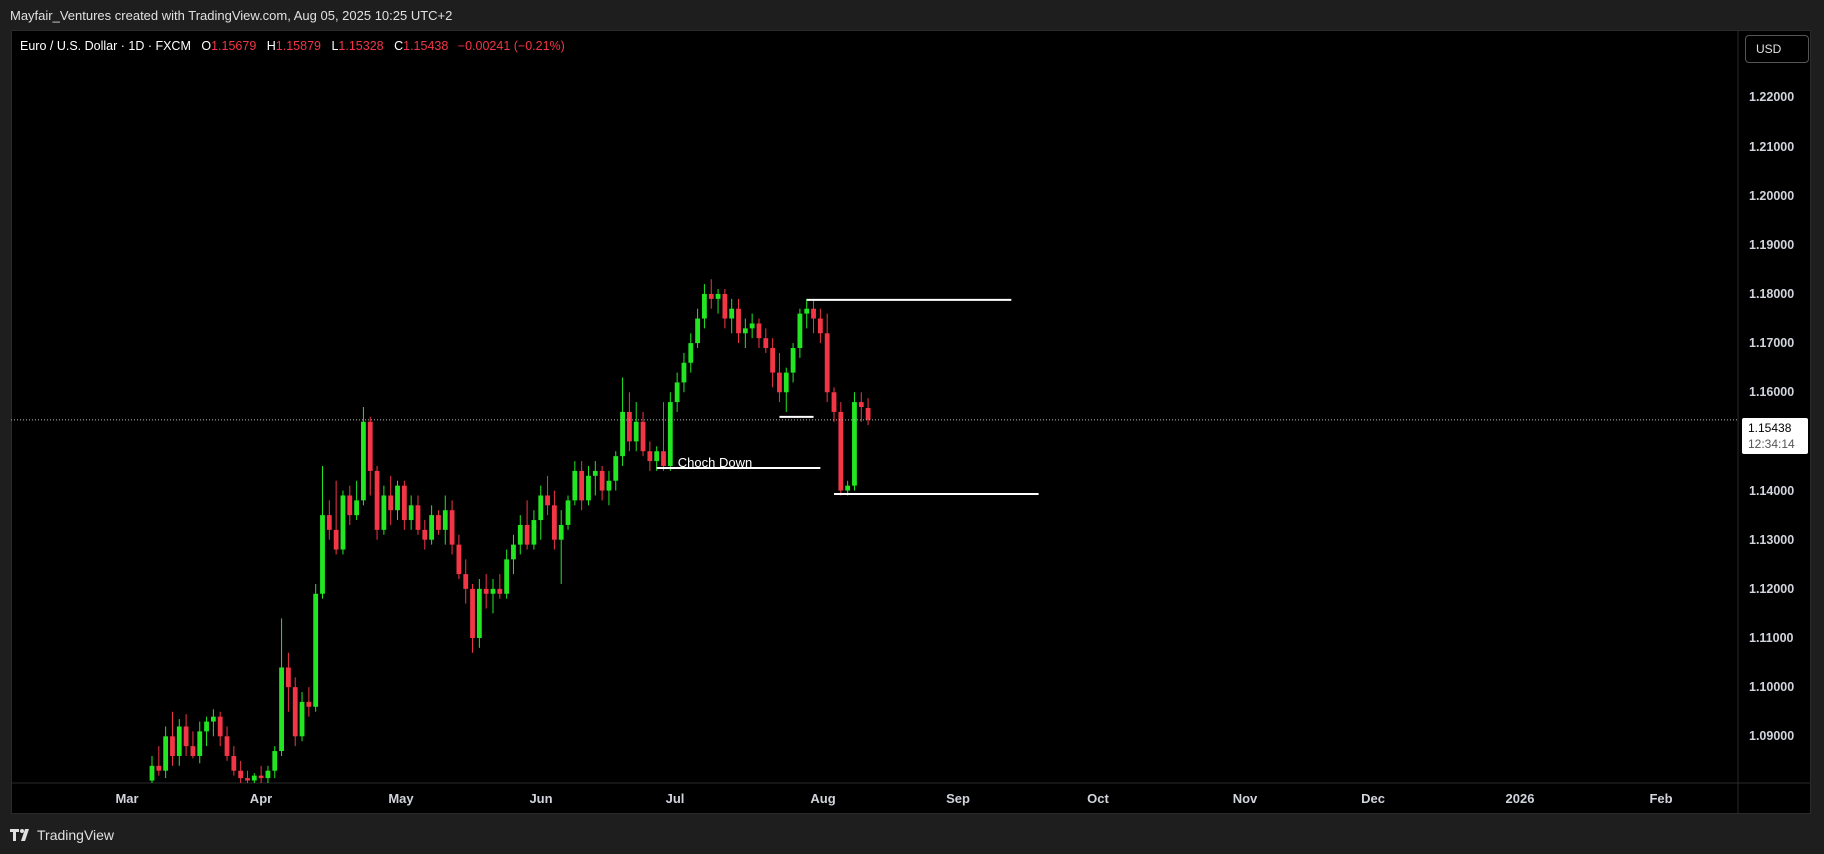 This screenshot has height=854, width=1824. I want to click on current-price-value: 1.15438, so click(1770, 428).